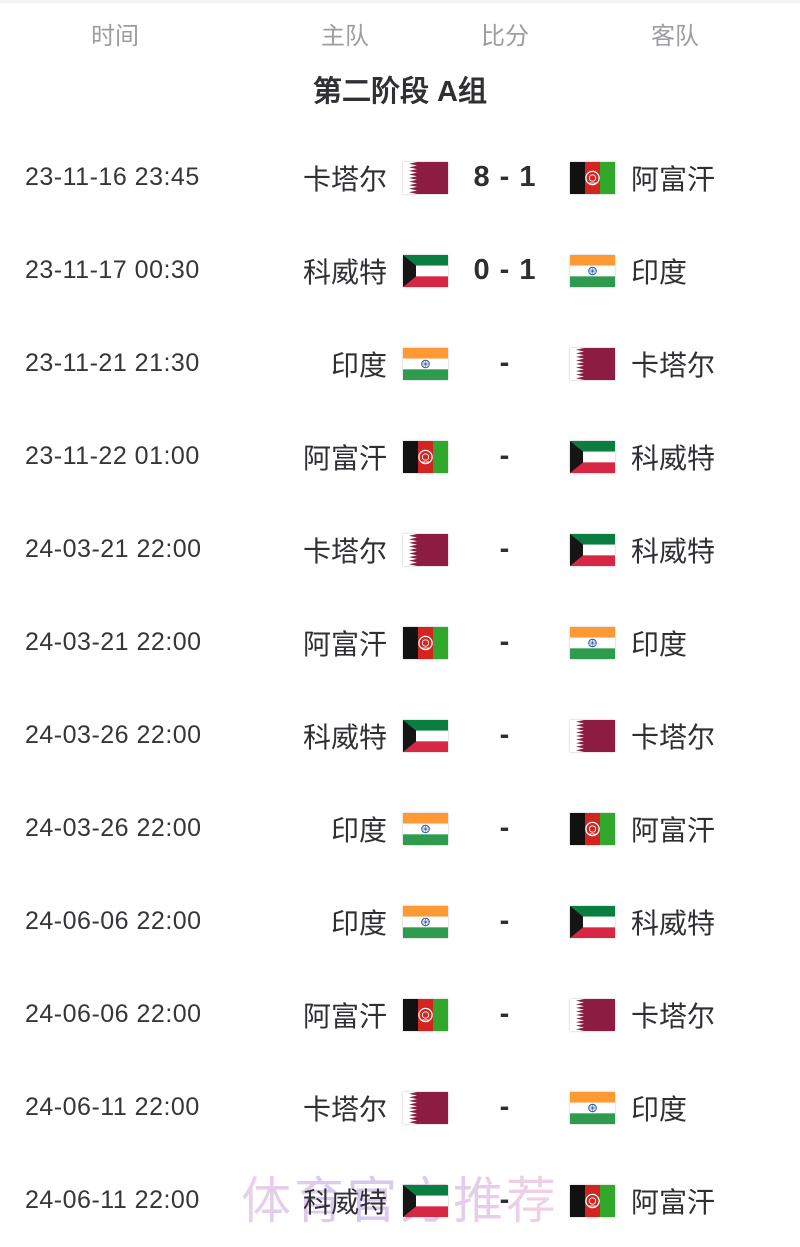  I want to click on match-row: 23-11-21 21:30 印度 - 卡塔尔, so click(400, 363).